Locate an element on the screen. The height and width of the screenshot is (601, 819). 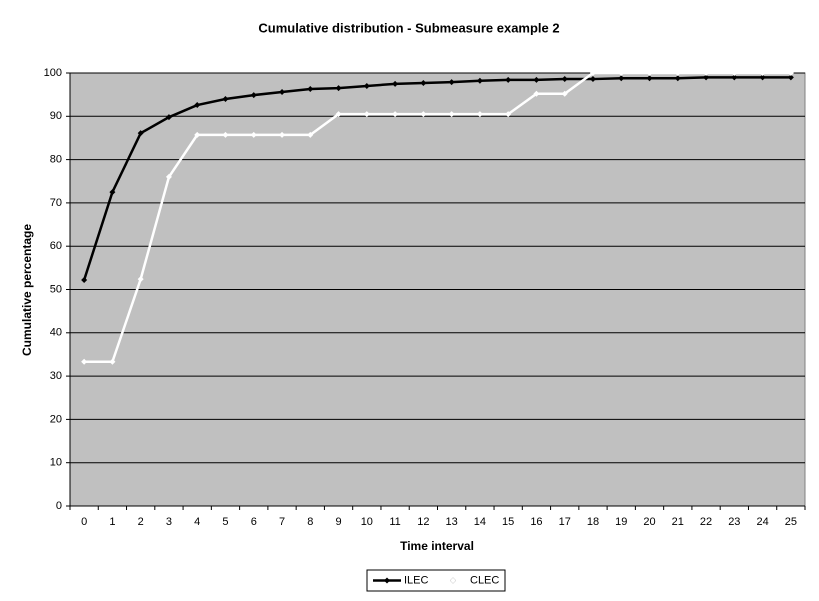
x-tick-label: 13 is located at coordinates (452, 522).